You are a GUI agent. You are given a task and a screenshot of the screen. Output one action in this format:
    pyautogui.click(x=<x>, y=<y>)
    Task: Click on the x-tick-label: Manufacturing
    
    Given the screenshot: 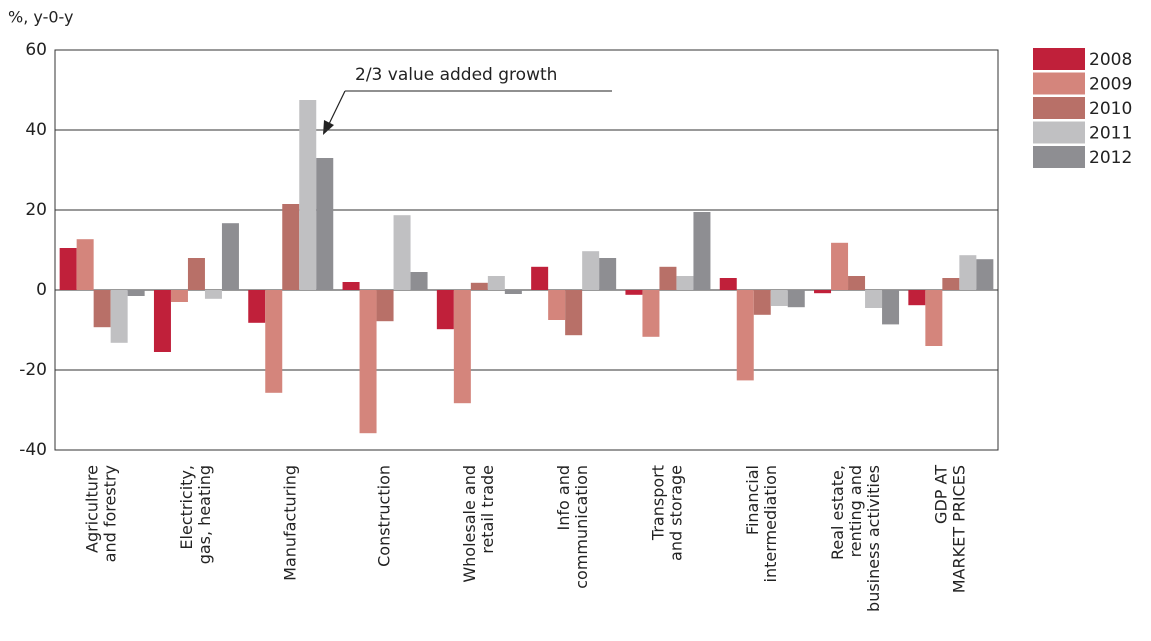 What is the action you would take?
    pyautogui.click(x=289, y=523)
    